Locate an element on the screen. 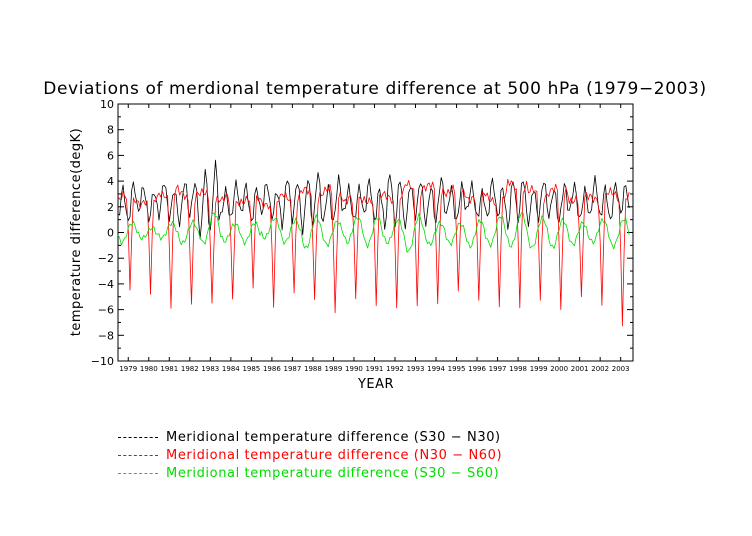  x-tick-label: 1989 is located at coordinates (334, 369).